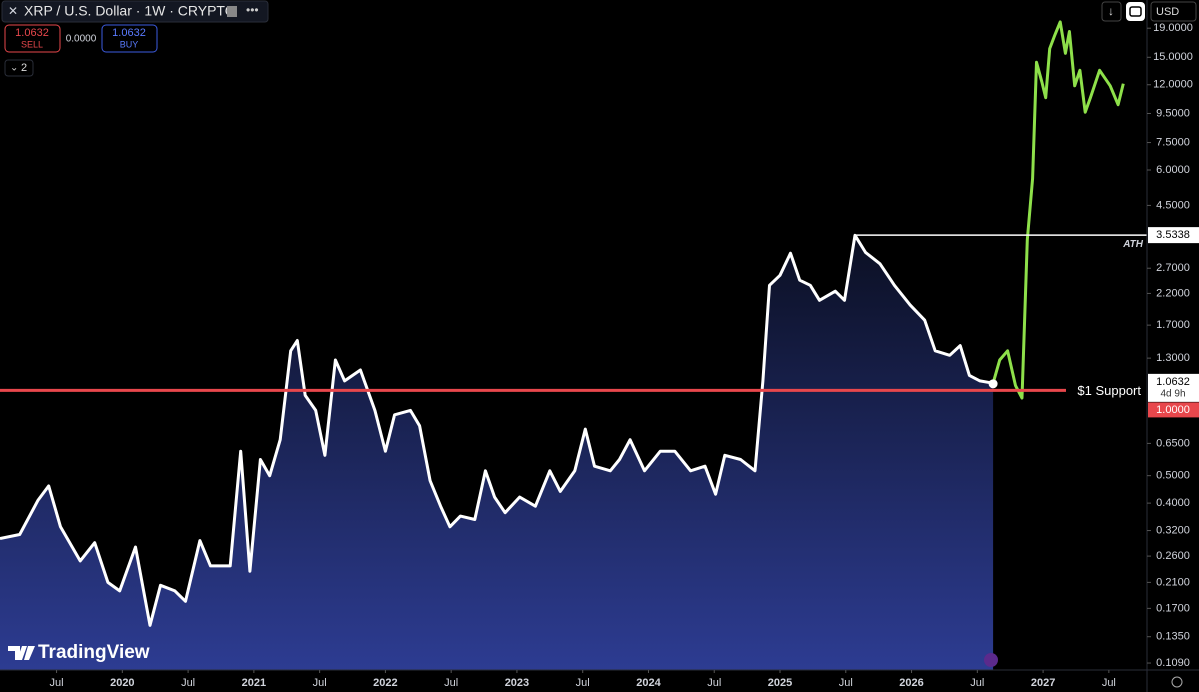 This screenshot has height=692, width=1199. Describe the element at coordinates (1177, 682) in the screenshot. I see `settings-icon` at that location.